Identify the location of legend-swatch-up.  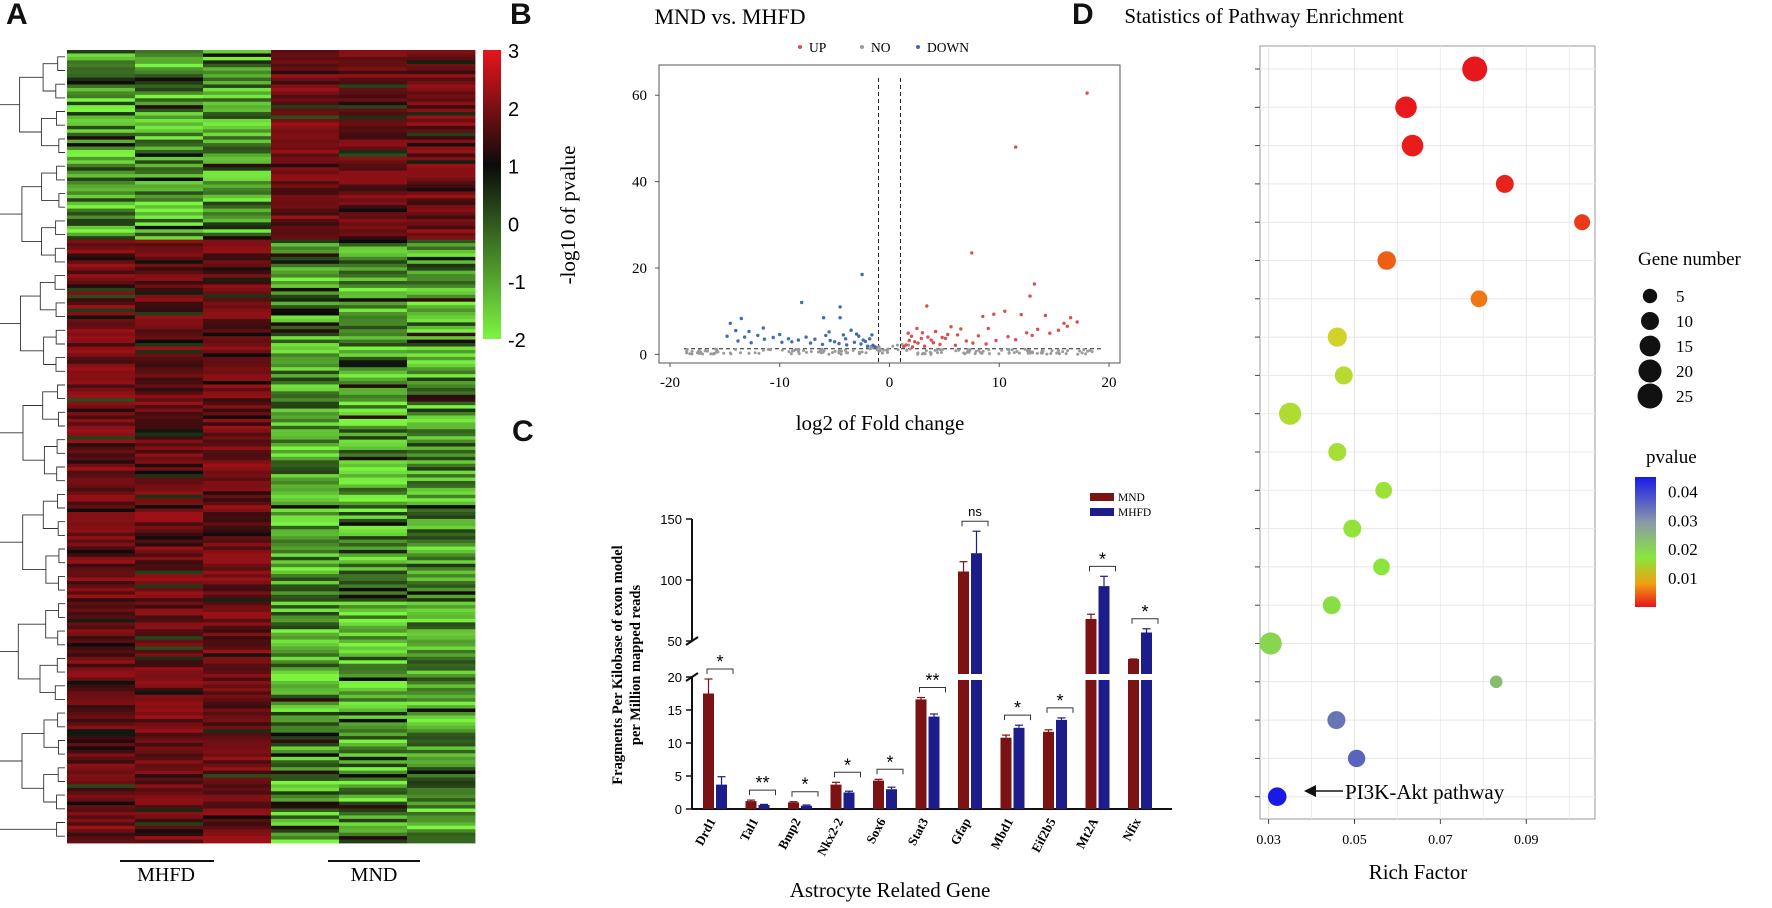
(800, 47).